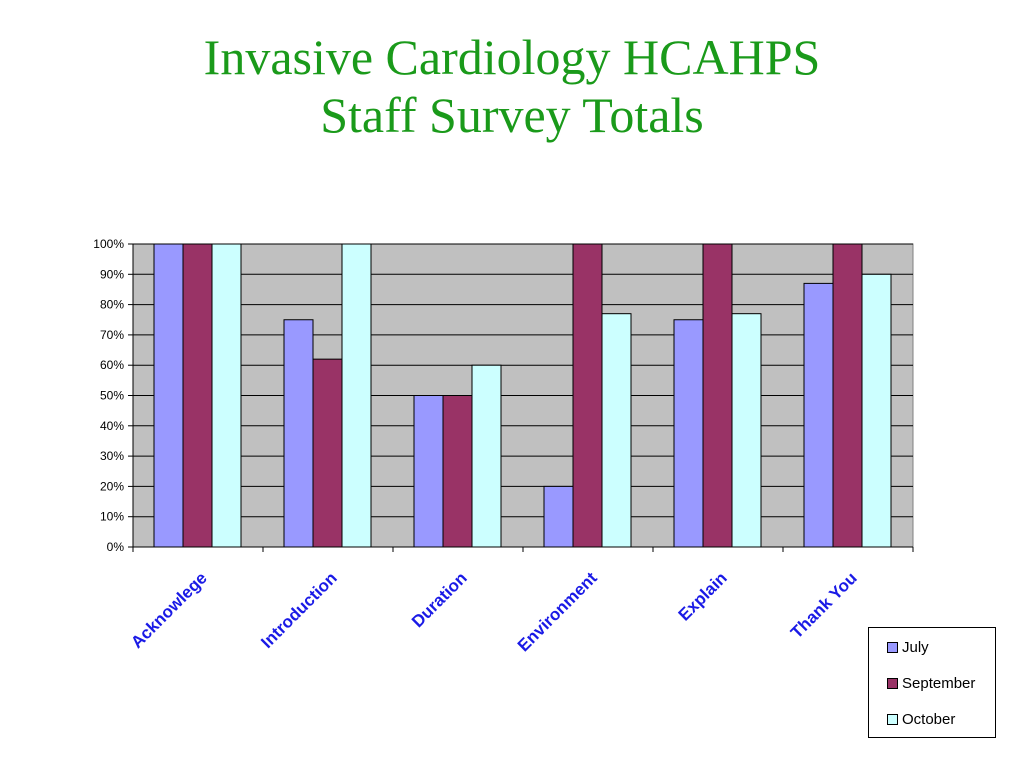 This screenshot has height=768, width=1024. What do you see at coordinates (112, 486) in the screenshot?
I see `y-tick-label: 20%` at bounding box center [112, 486].